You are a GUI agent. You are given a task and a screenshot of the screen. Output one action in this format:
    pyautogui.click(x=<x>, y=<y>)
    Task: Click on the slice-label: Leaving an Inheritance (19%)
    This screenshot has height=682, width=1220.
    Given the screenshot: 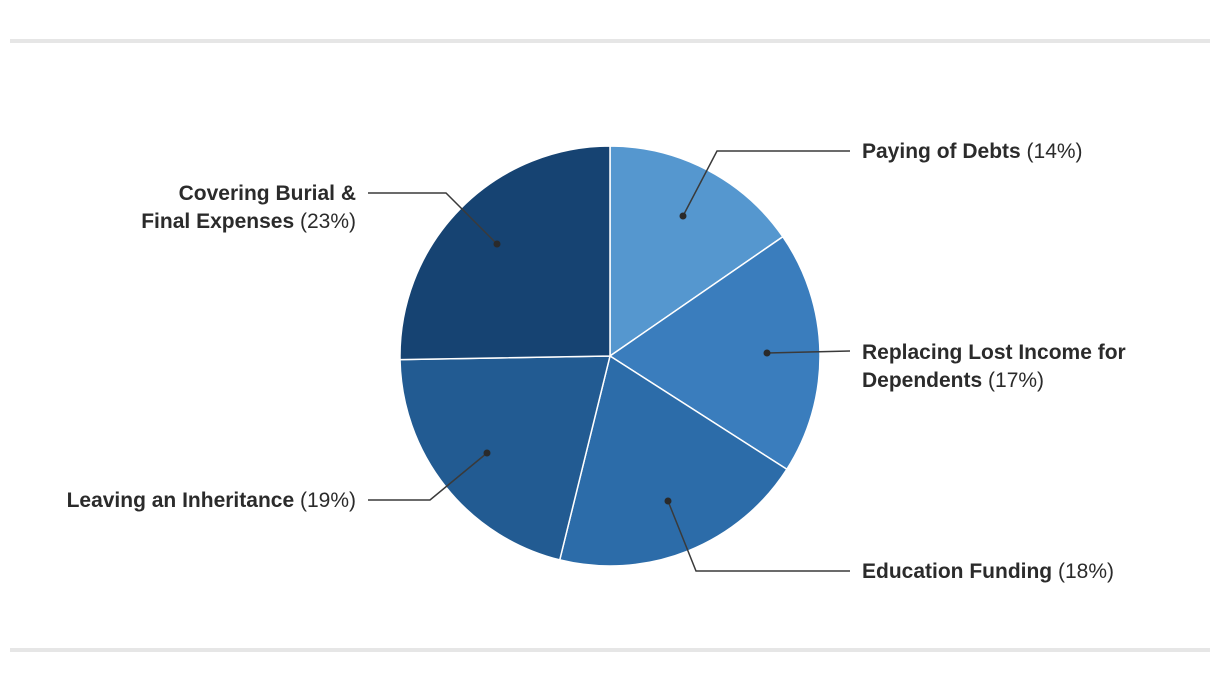 What is the action you would take?
    pyautogui.click(x=211, y=500)
    